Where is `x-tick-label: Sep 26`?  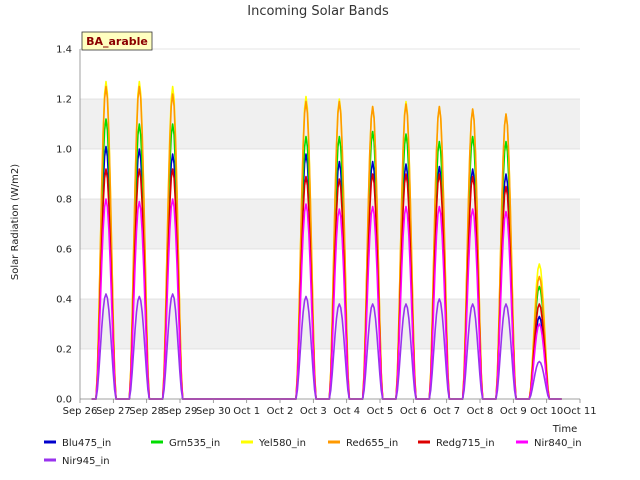
x-tick-label: Sep 26 is located at coordinates (80, 411).